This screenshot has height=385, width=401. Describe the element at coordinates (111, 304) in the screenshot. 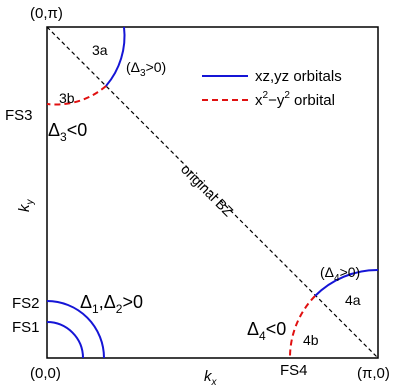

I see `delta12-positive-label: Δ1,Δ2>0` at that location.